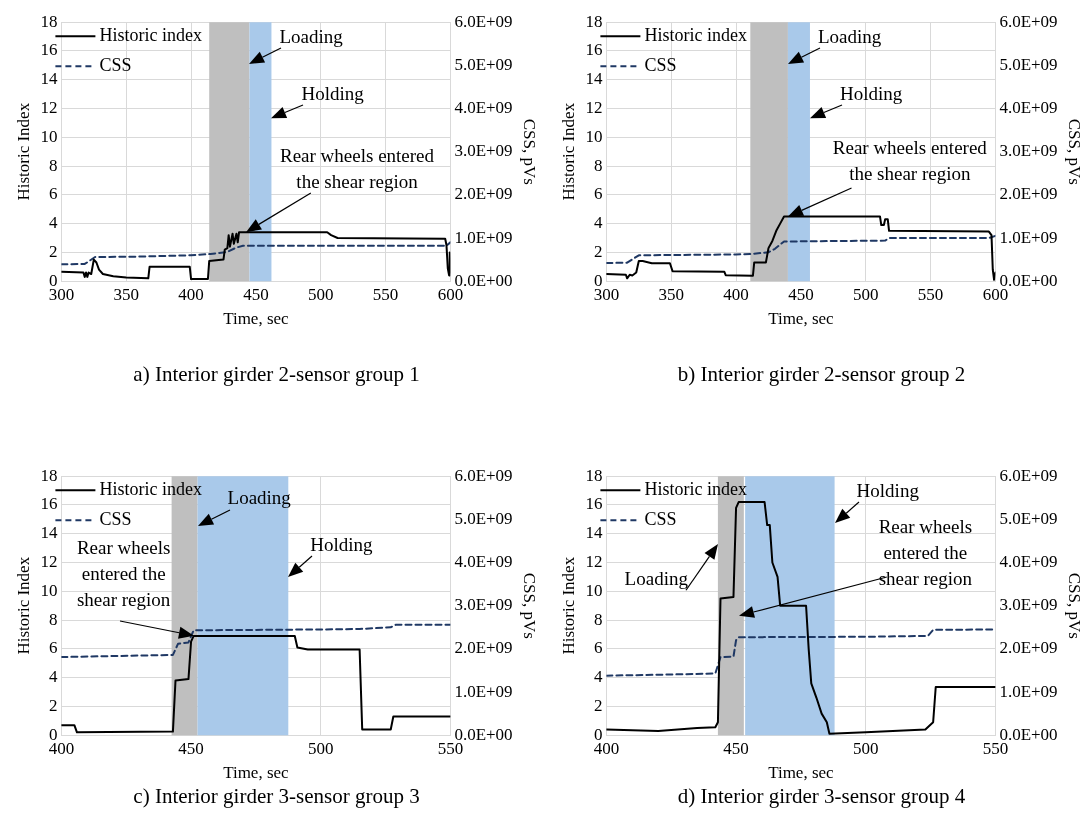  What do you see at coordinates (821, 796) in the screenshot?
I see `text: d) Interior girder 3-sensor group 4` at bounding box center [821, 796].